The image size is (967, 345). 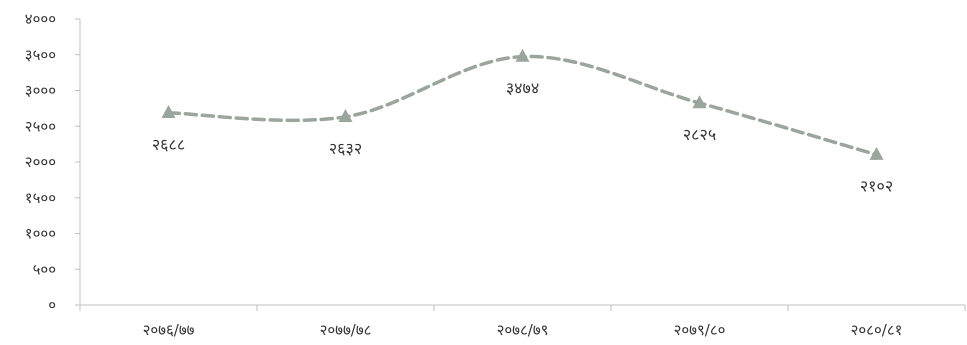 What do you see at coordinates (40, 55) in the screenshot?
I see `y-tick-label: ३५००` at bounding box center [40, 55].